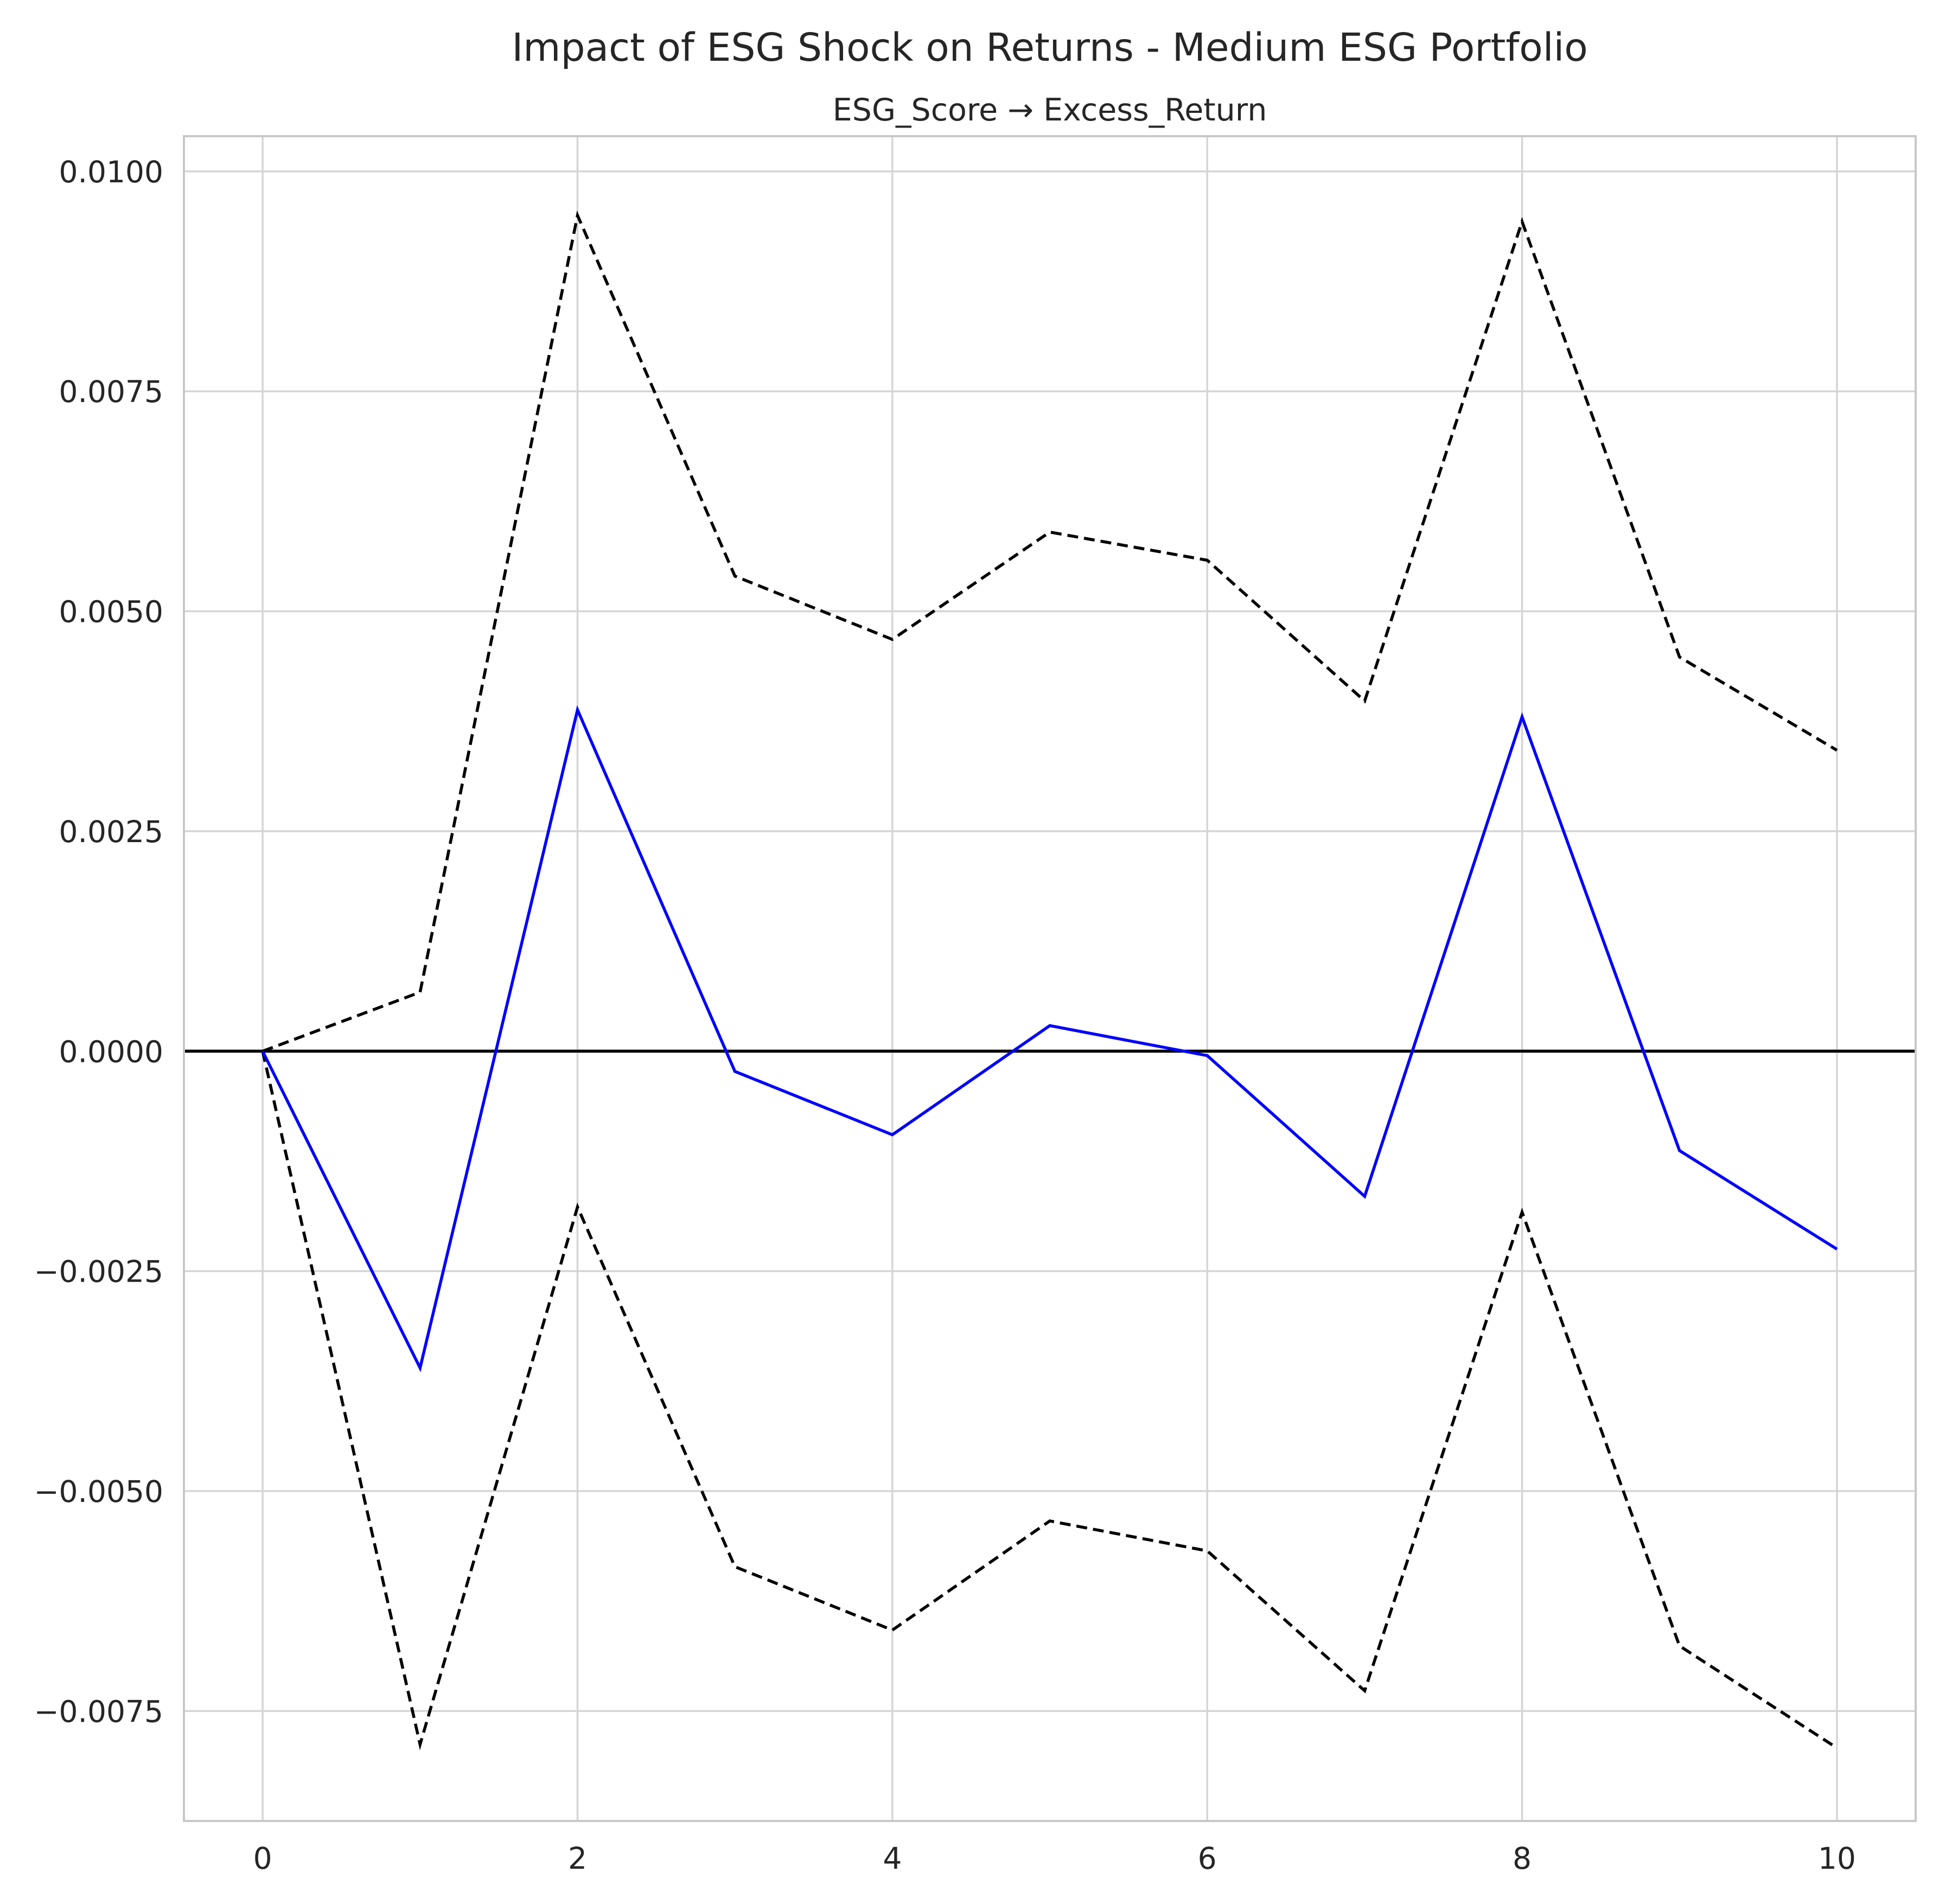 This screenshot has width=1939, height=1904. I want to click on x-tick-label: 0, so click(262, 1858).